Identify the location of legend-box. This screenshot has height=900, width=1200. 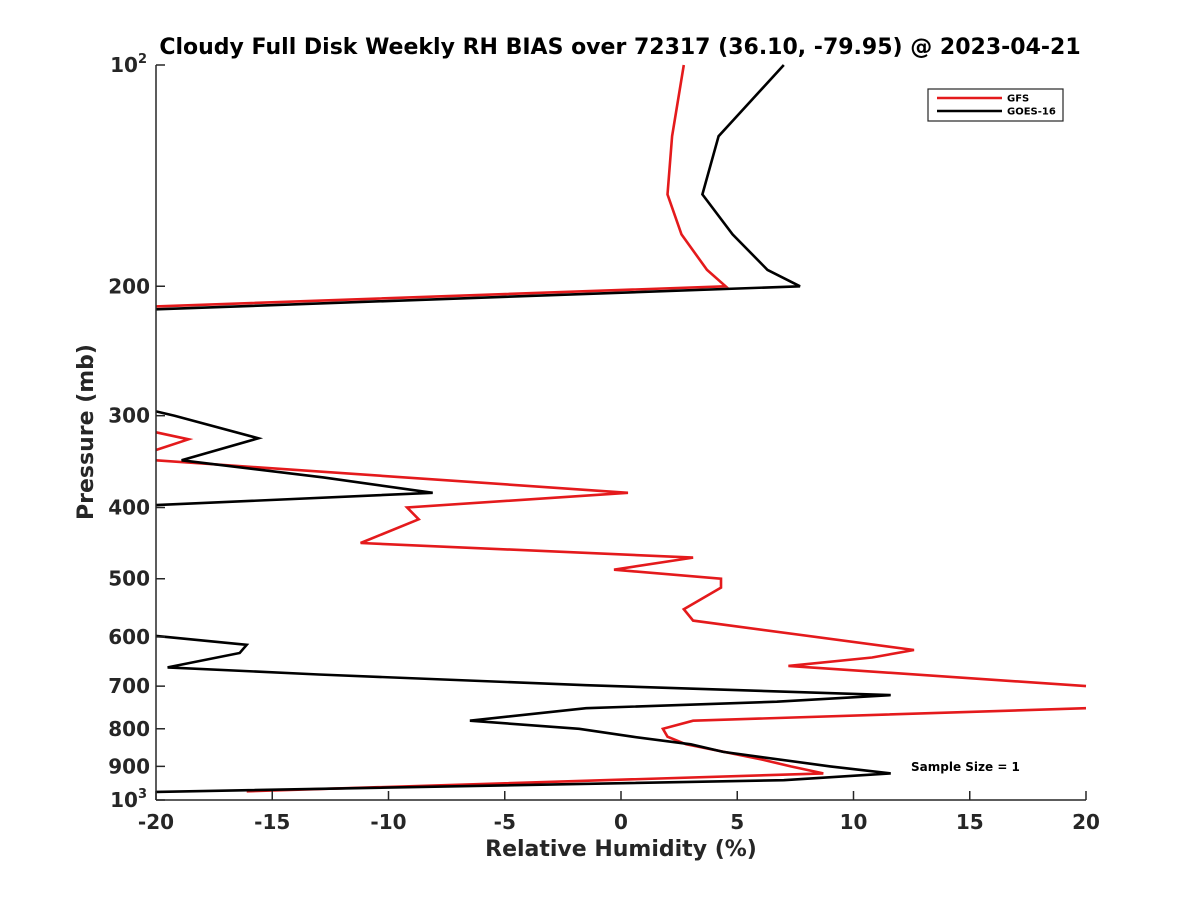
(995, 105).